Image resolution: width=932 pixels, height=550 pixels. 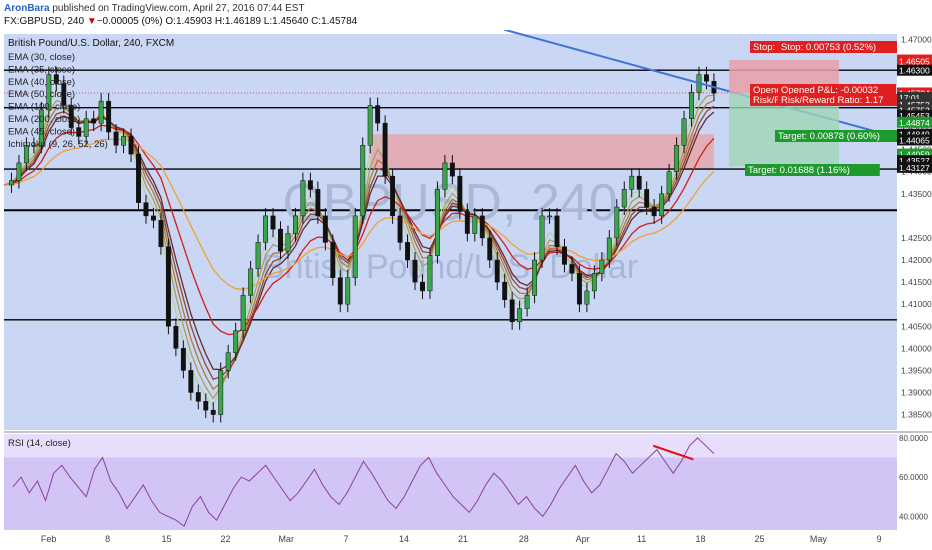 I want to click on x-tick-label: May, so click(x=819, y=539).